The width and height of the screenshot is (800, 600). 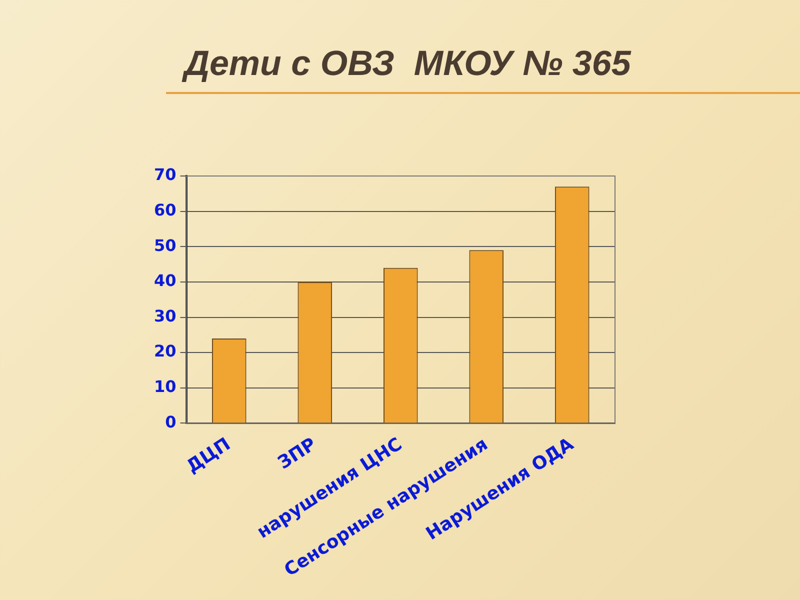 What do you see at coordinates (165, 351) in the screenshot?
I see `y-tick-label: 20` at bounding box center [165, 351].